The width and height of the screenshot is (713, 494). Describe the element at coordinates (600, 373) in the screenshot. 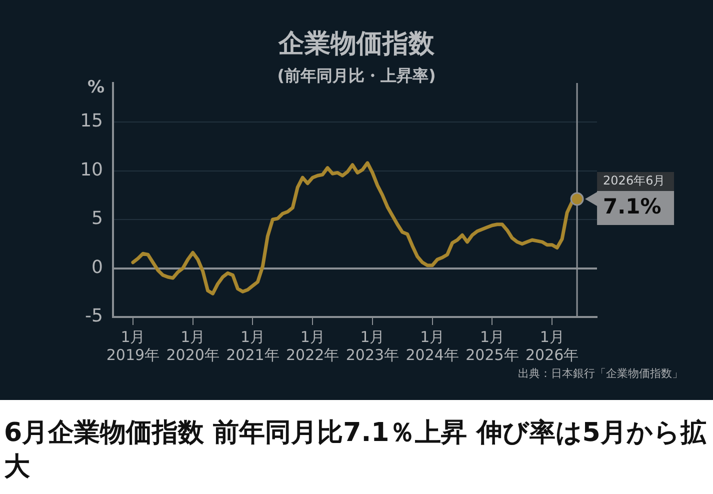

I see `source-note: 出典：日本銀行「企業物価指数」` at that location.